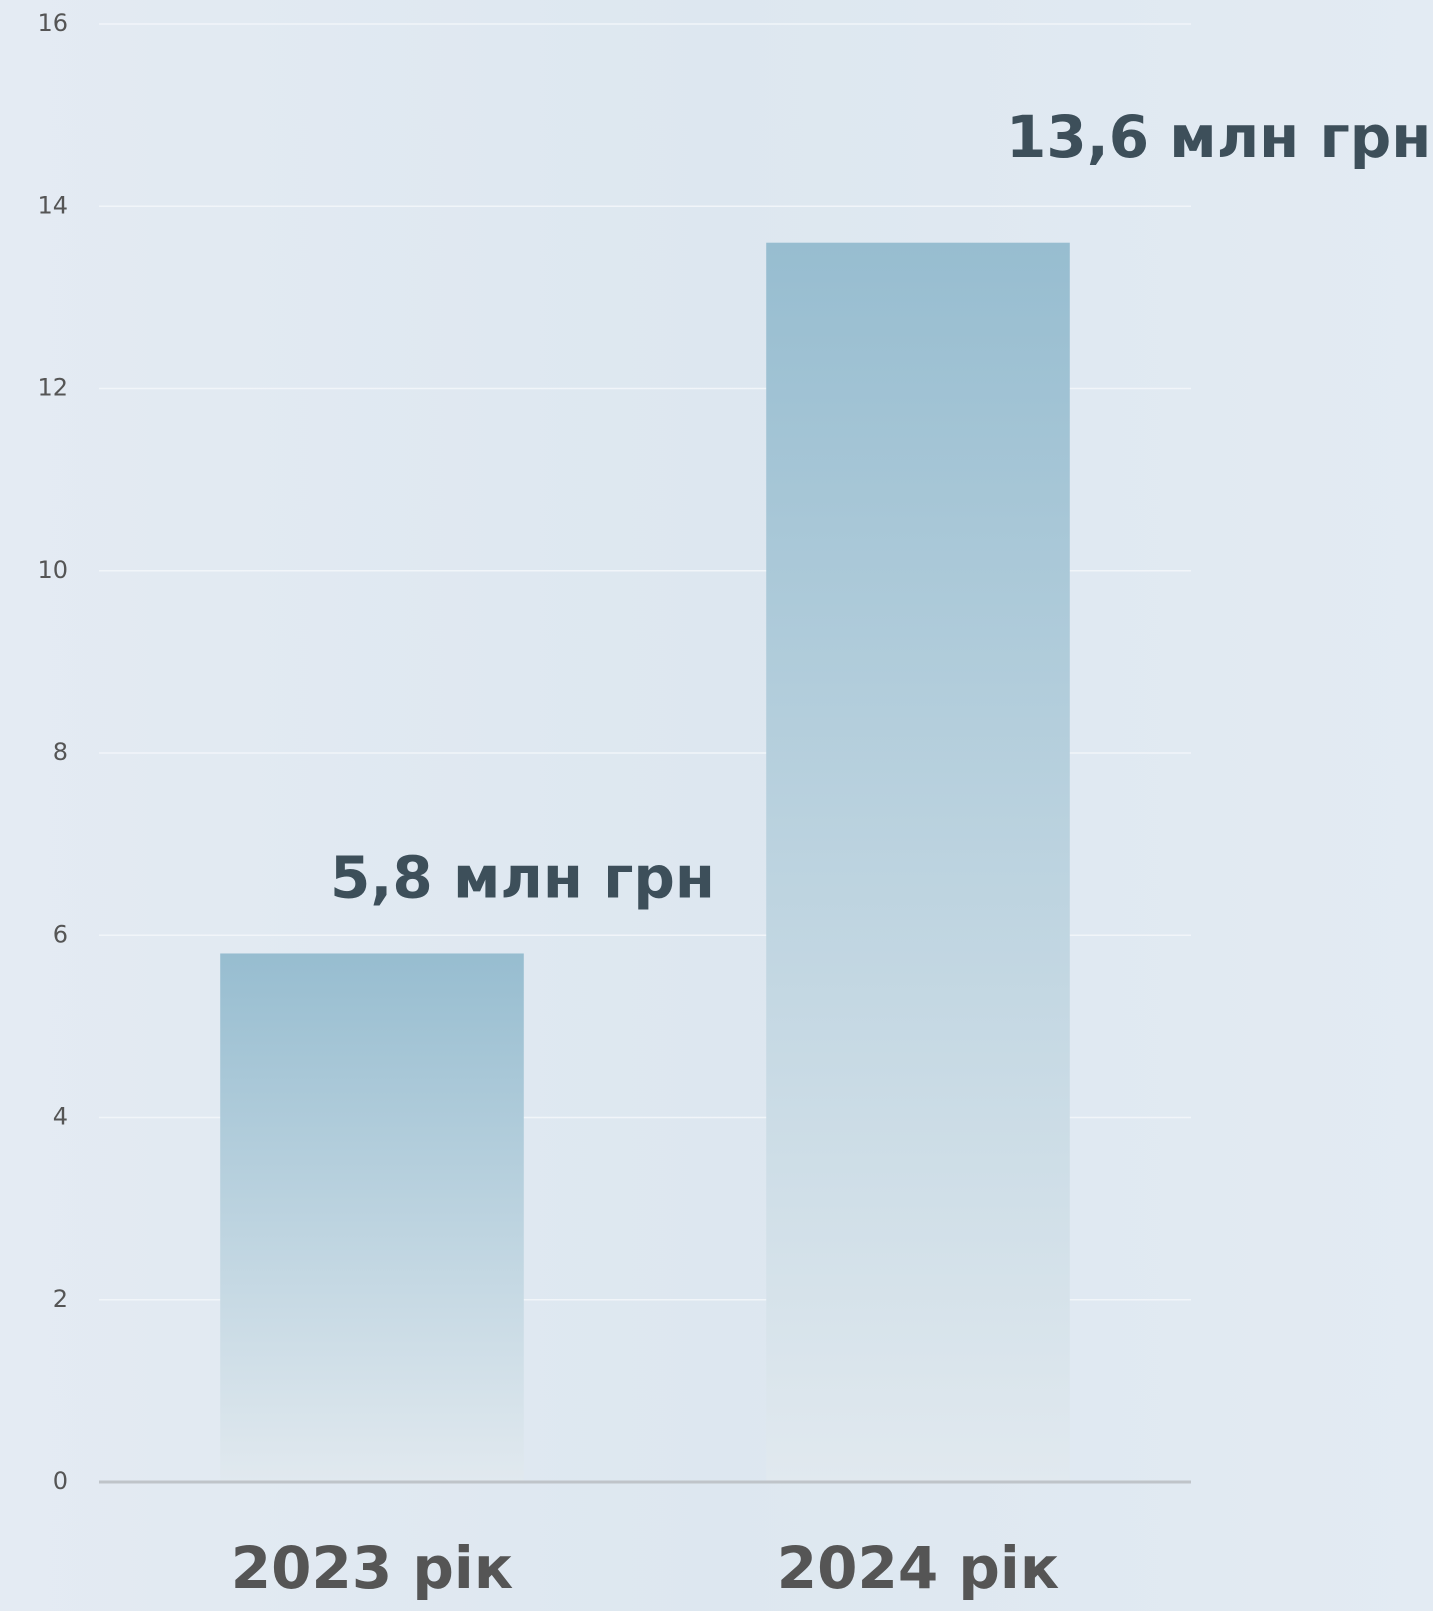  I want to click on y-tick-label: 6, so click(60, 934).